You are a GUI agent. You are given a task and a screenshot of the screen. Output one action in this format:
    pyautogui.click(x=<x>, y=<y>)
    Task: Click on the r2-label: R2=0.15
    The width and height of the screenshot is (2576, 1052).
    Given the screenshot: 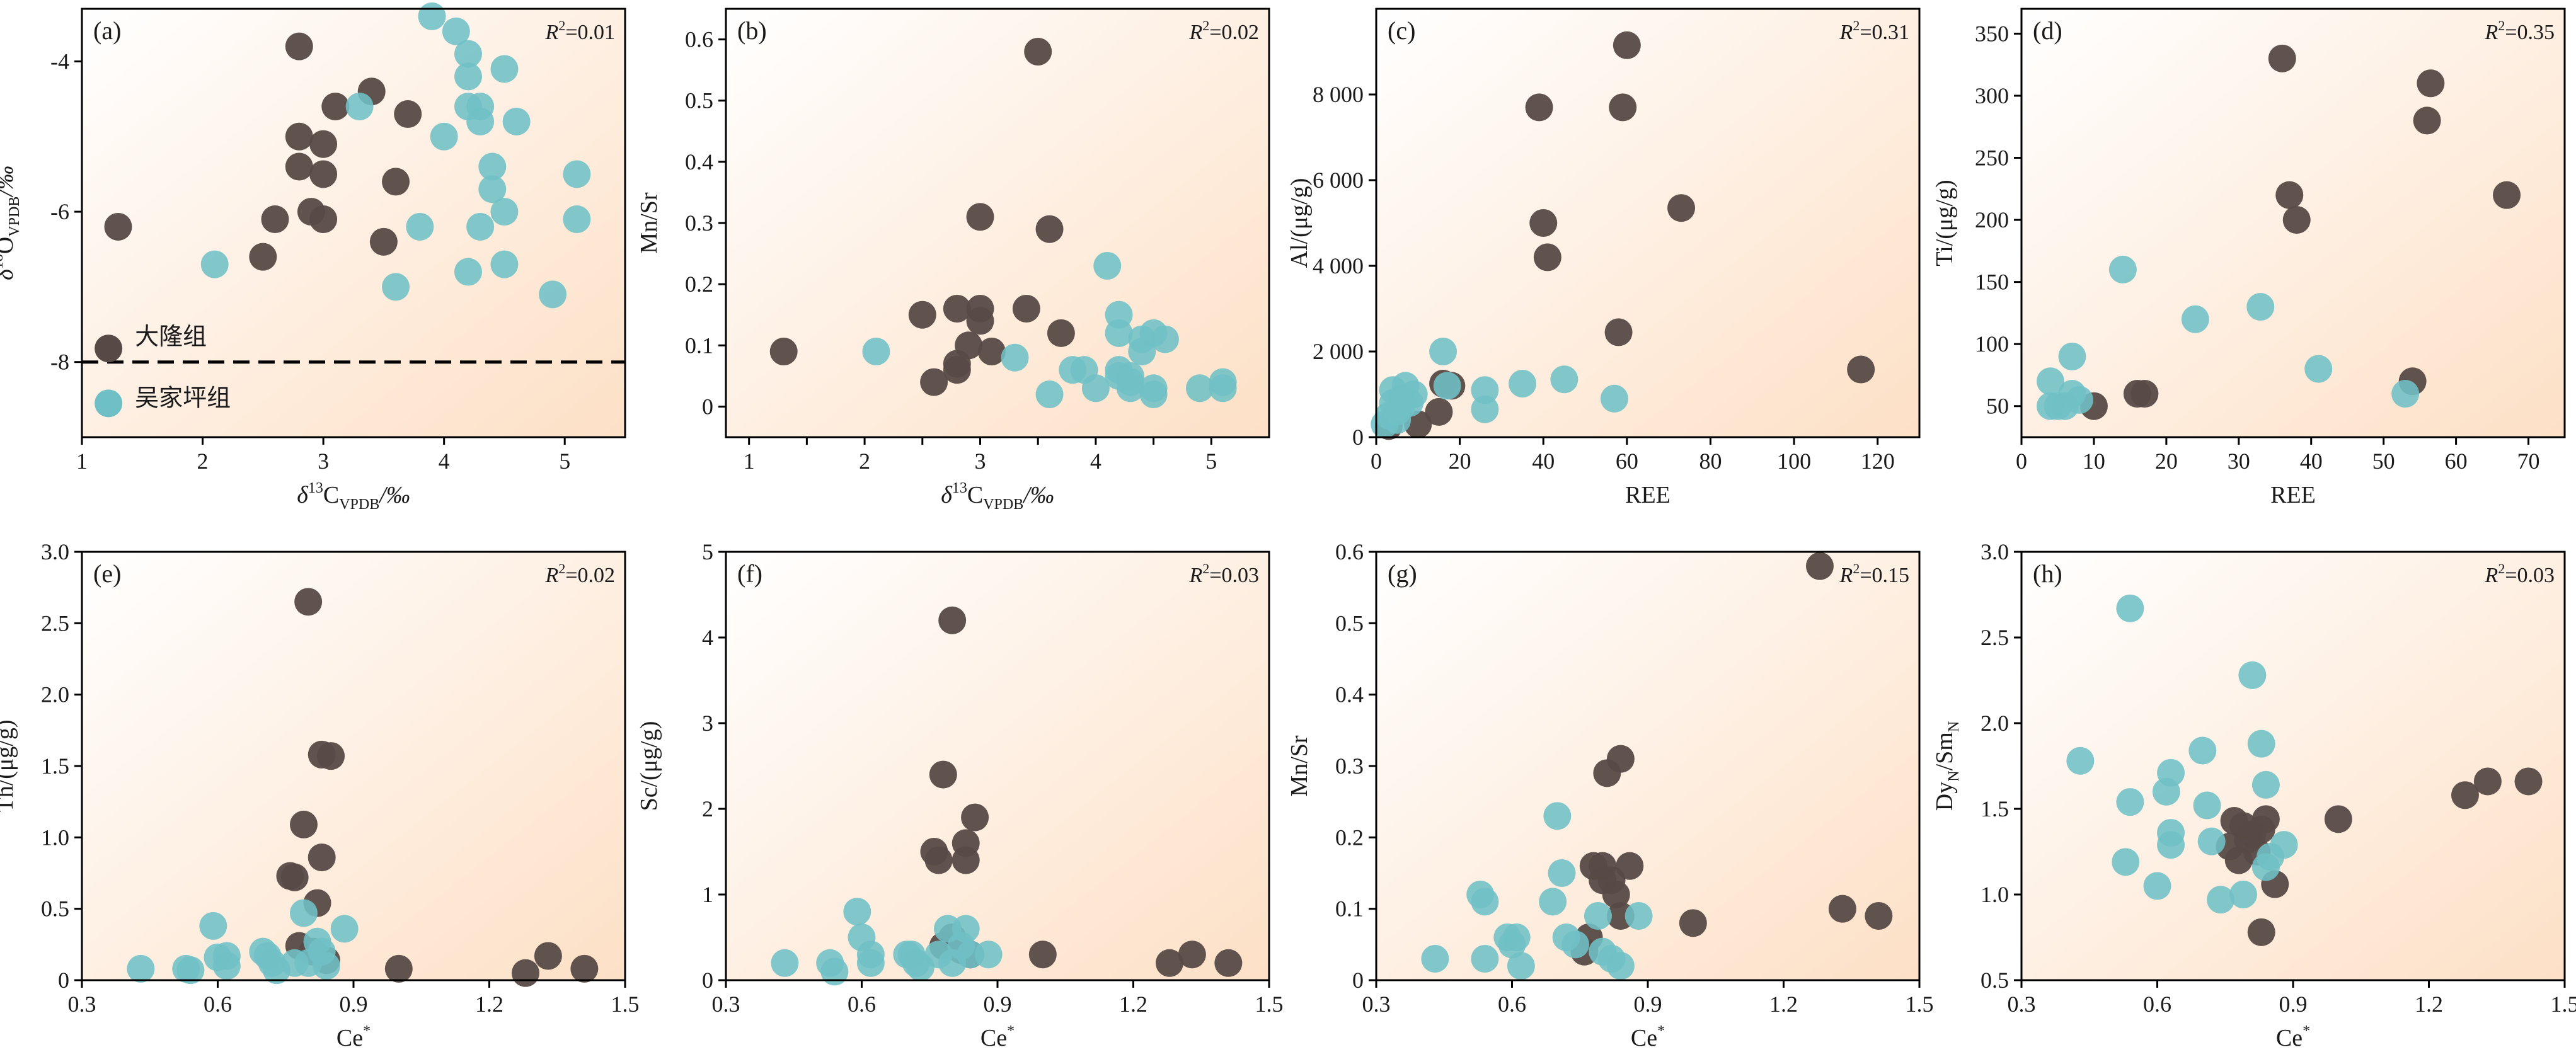 What is the action you would take?
    pyautogui.click(x=1874, y=574)
    